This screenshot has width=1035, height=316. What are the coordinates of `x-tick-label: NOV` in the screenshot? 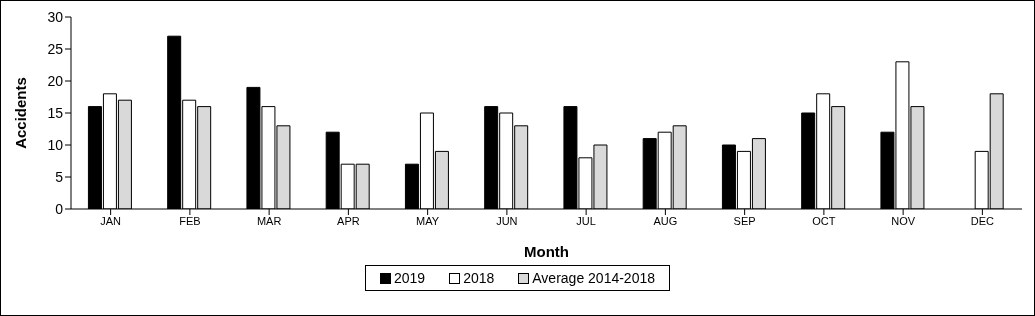 It's located at (903, 220).